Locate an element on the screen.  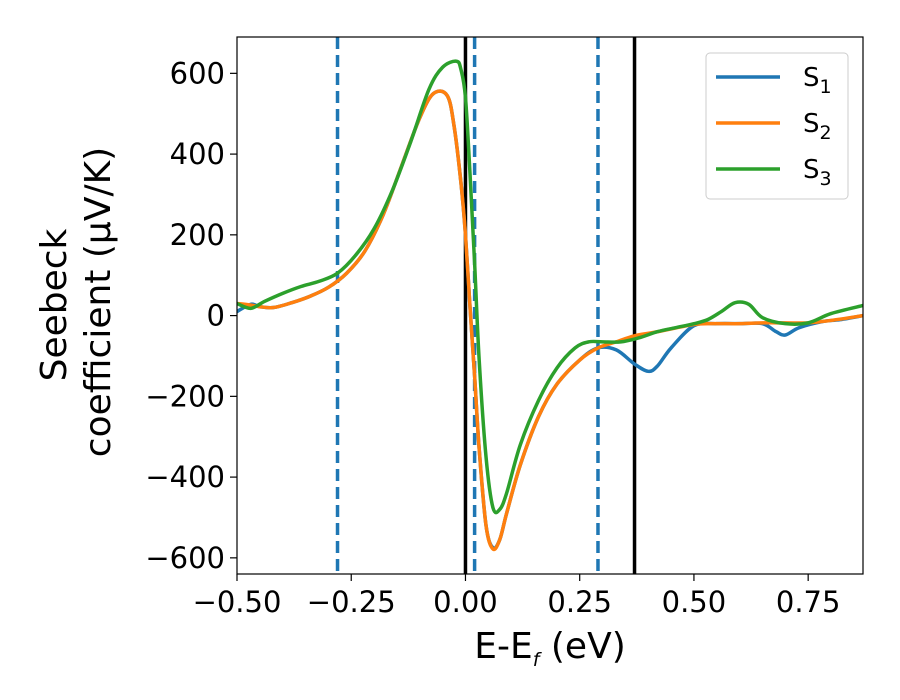
x-tick-label: 0.00 is located at coordinates (465, 602).